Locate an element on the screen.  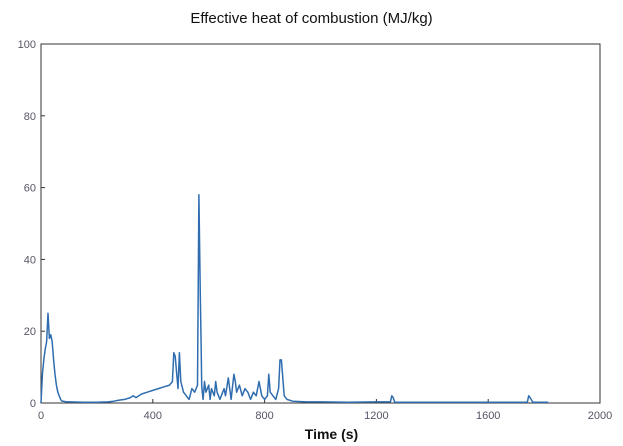
x-tick-label: 1600 is located at coordinates (488, 416).